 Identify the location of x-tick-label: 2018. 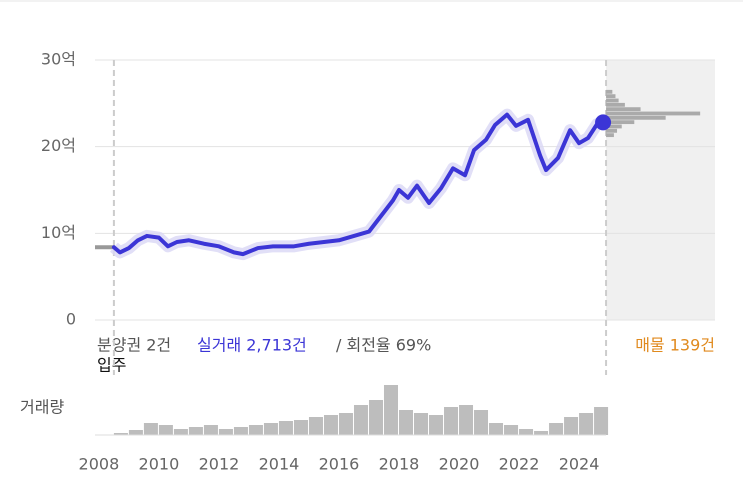
(399, 464).